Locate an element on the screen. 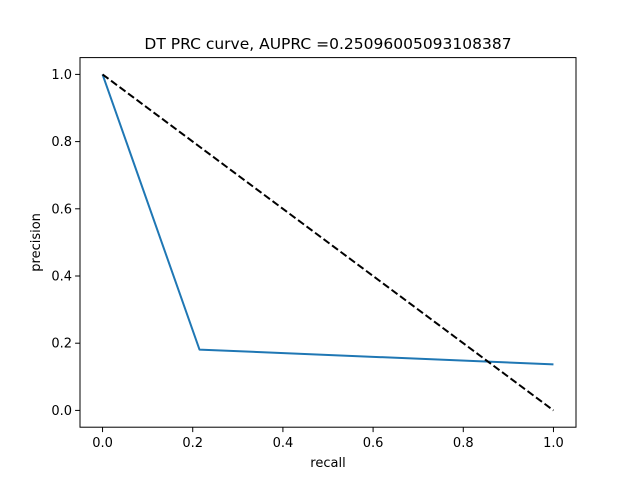  chart-title: DT PRC curve, AUPRC =0.25096005093108387 is located at coordinates (327, 44).